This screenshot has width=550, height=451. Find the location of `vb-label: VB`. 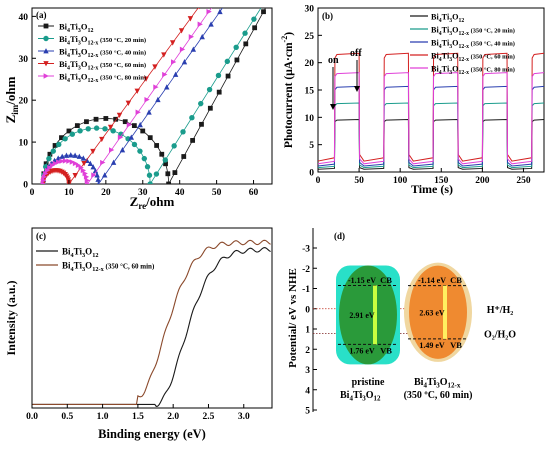

vb-label: VB is located at coordinates (386, 350).